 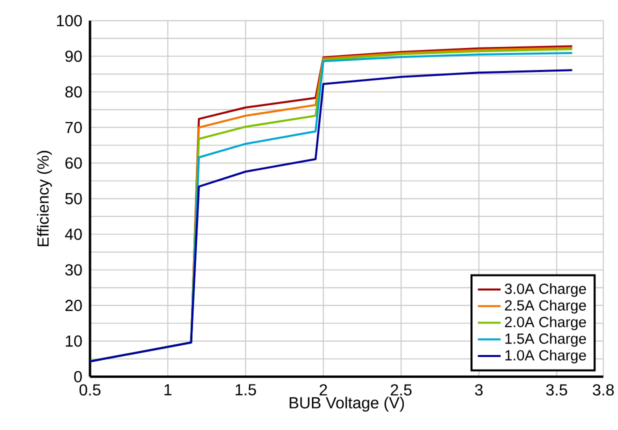 What do you see at coordinates (73, 198) in the screenshot?
I see `y-tick-label: 50` at bounding box center [73, 198].